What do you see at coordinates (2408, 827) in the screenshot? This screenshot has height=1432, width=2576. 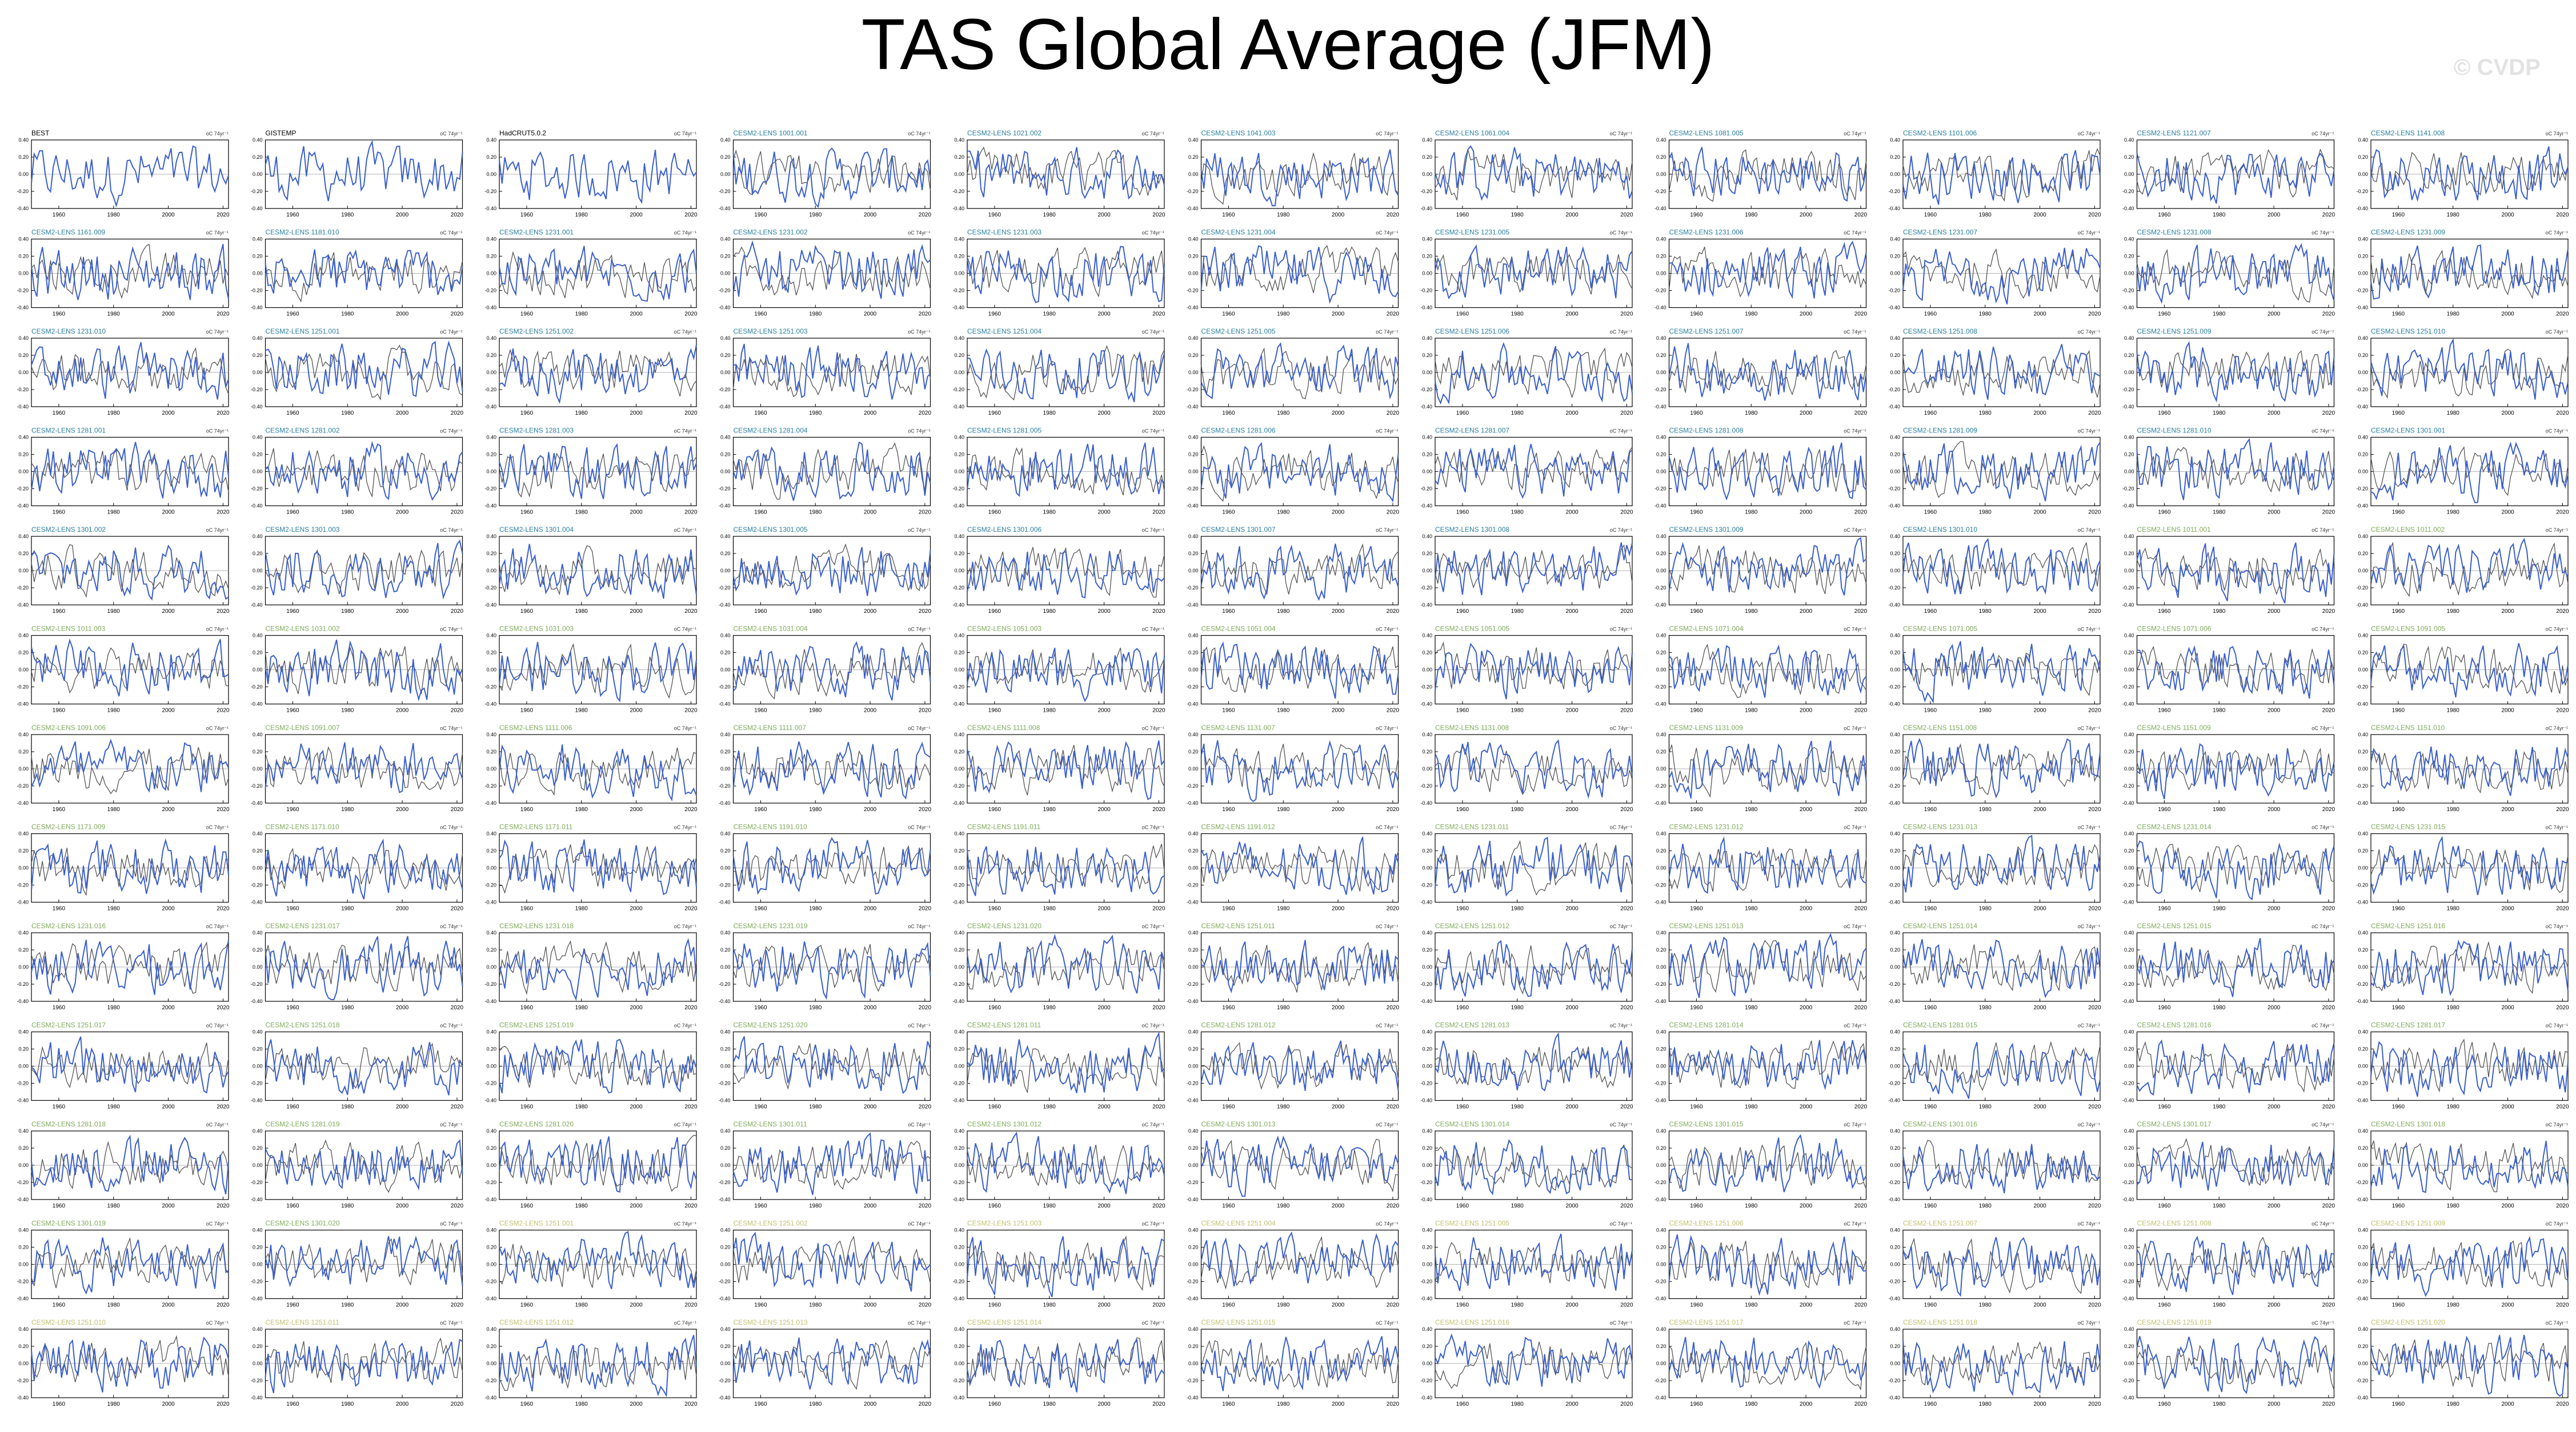 I see `panel-title: CESM2-LENS 1231.015` at bounding box center [2408, 827].